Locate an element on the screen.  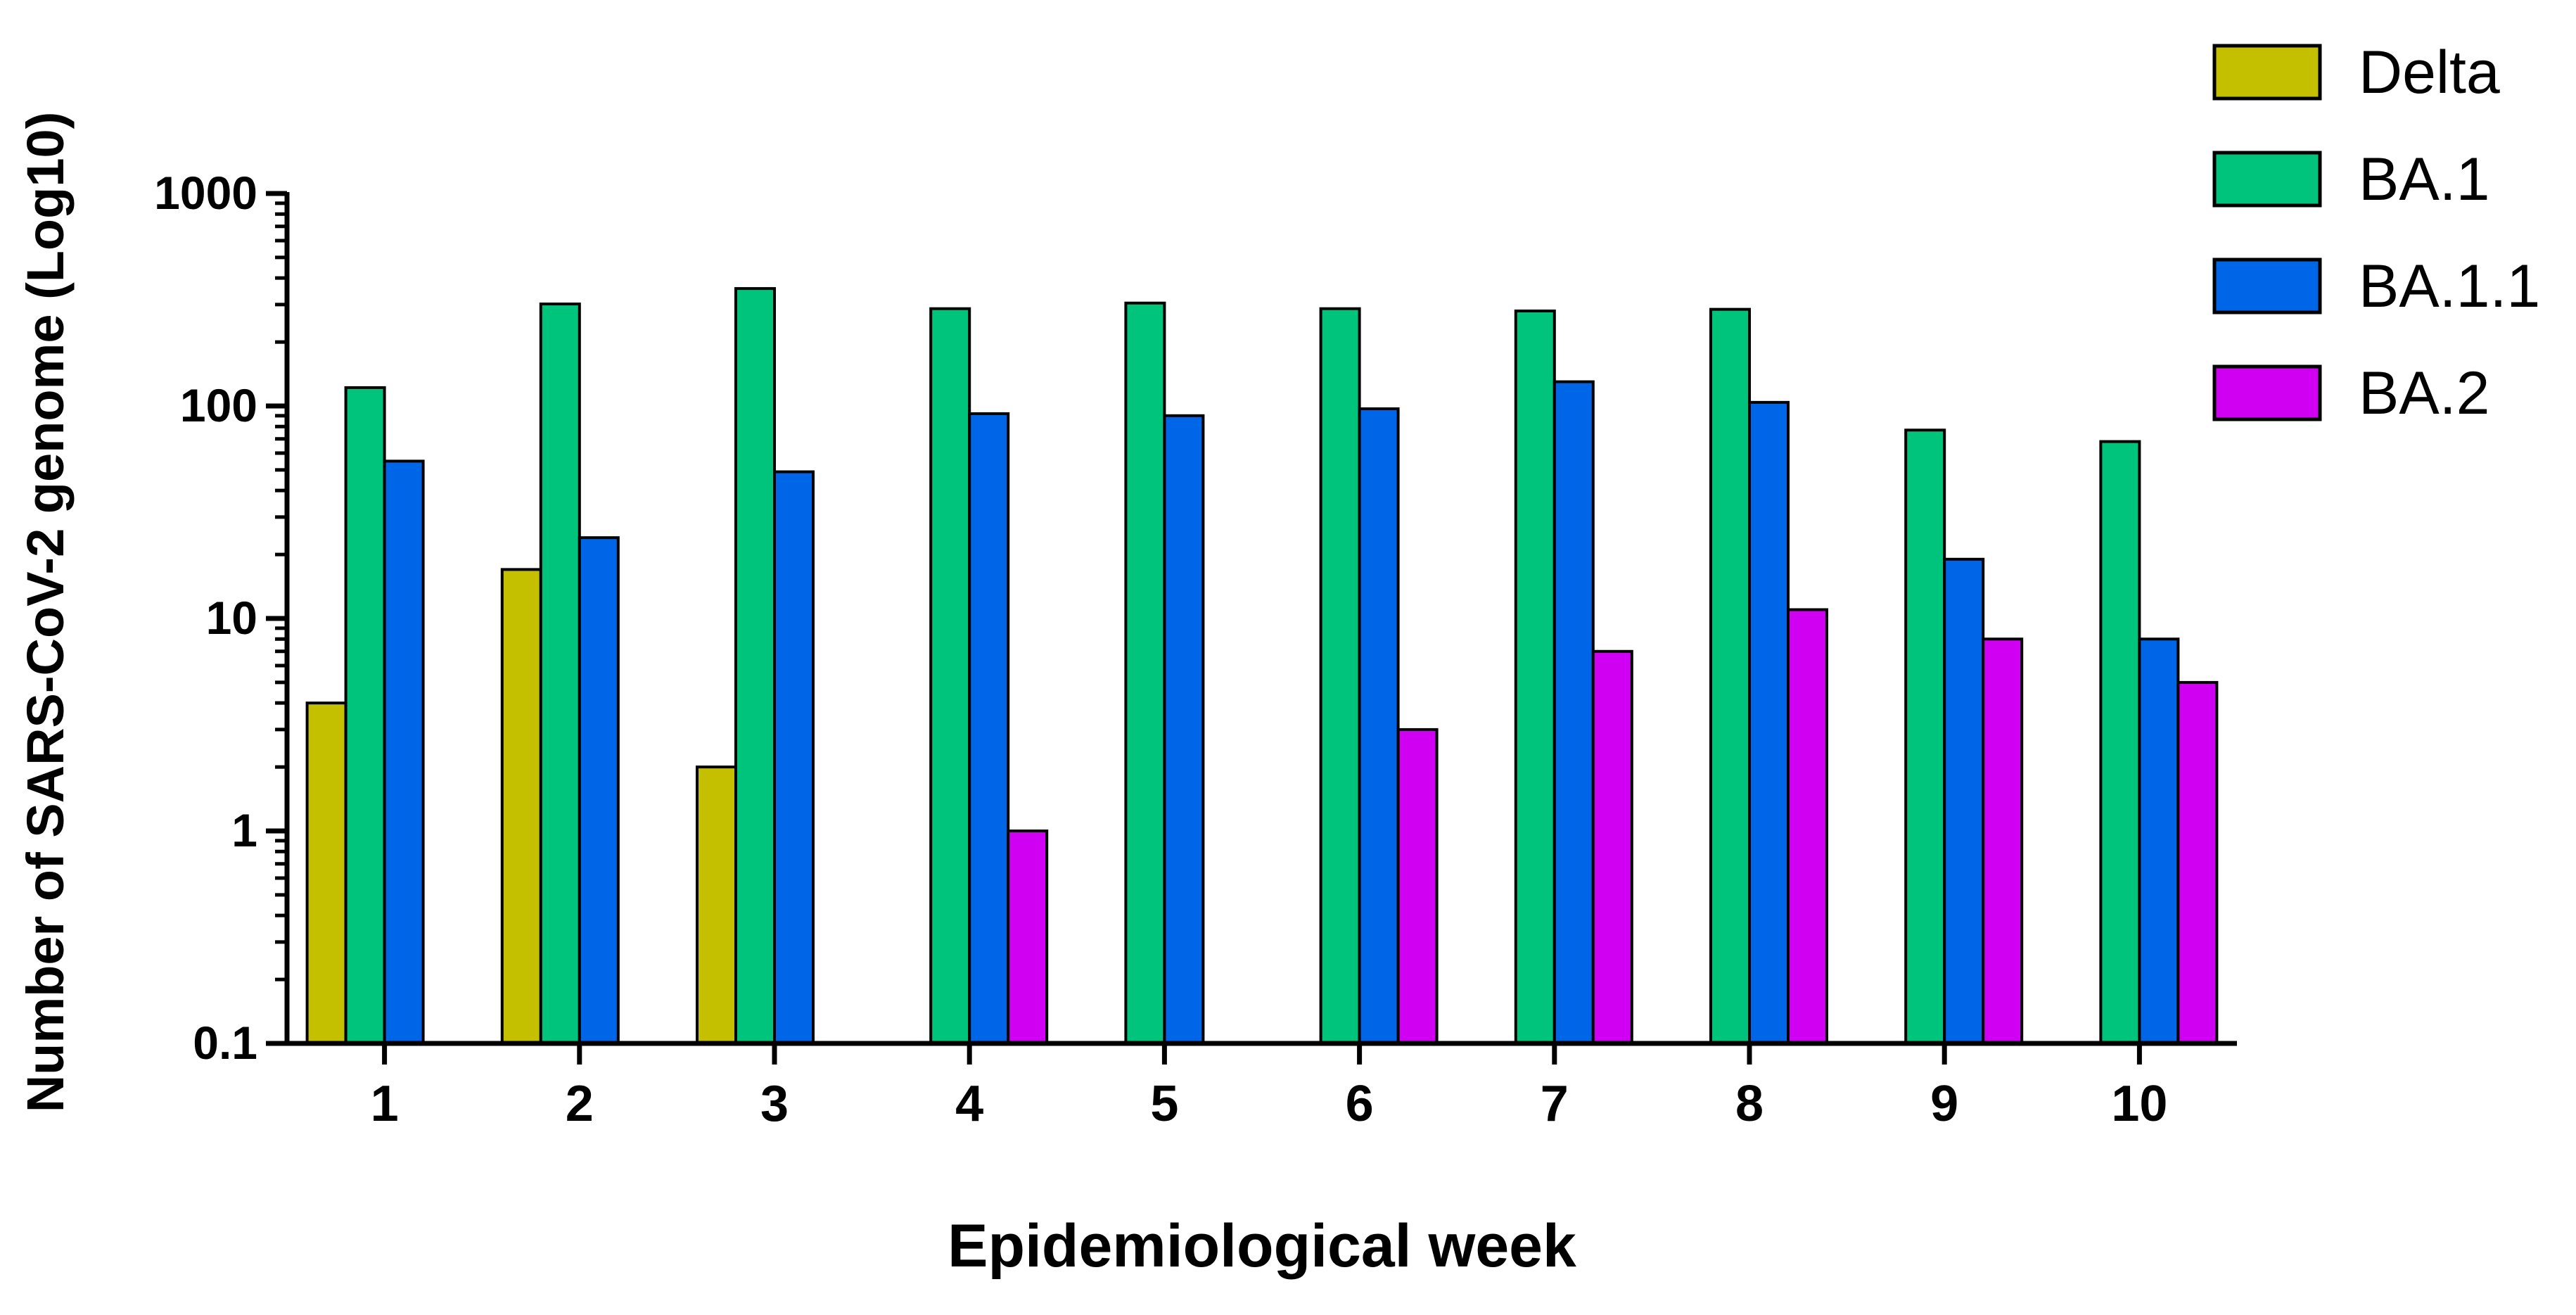
legend: Delta BA.1 BA.1.1 BA.2 is located at coordinates (2376, 233).